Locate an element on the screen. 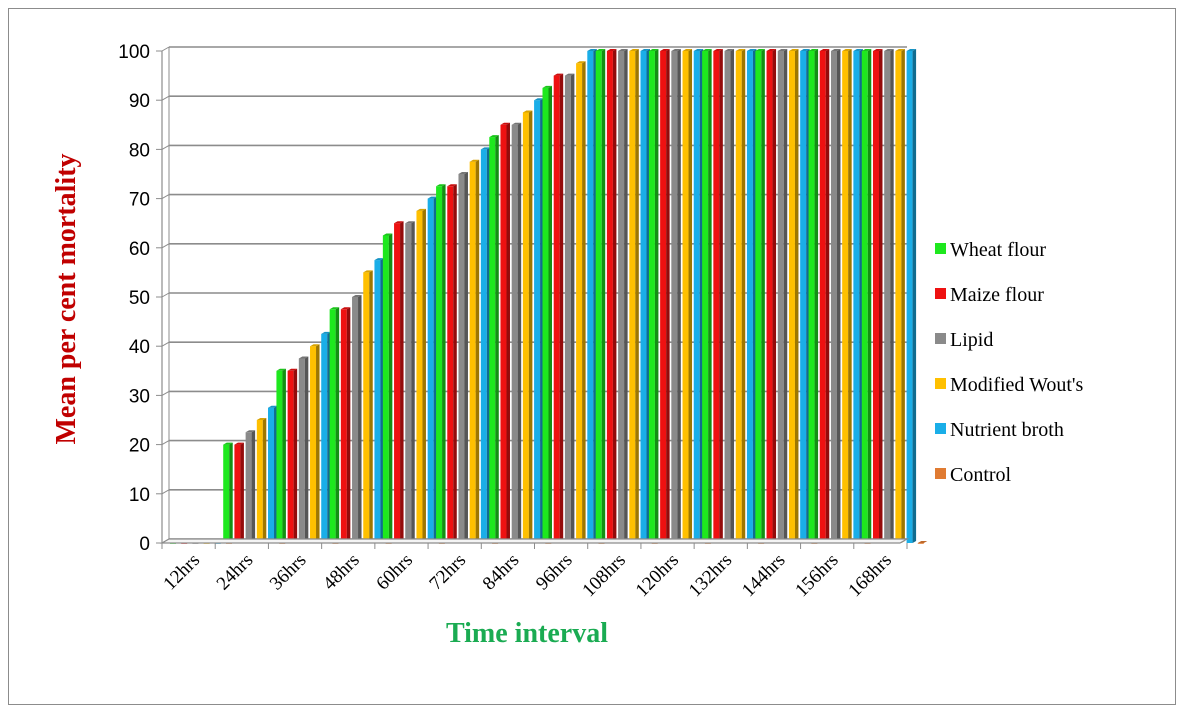  y-tick-label: 100 is located at coordinates (134, 52).